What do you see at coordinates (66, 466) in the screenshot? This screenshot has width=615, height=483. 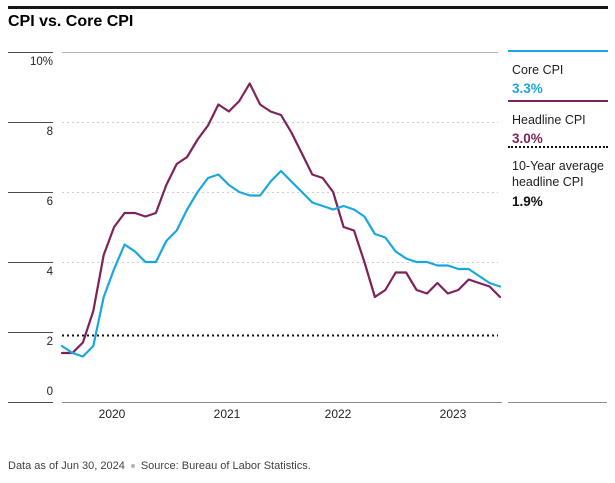 I see `footer-data-as-of: Data as of Jun 30, 2024` at bounding box center [66, 466].